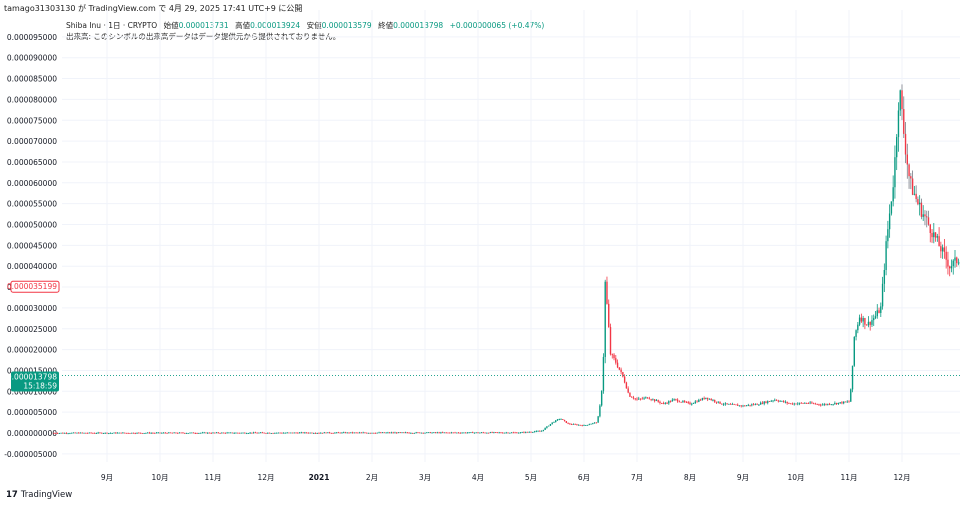  What do you see at coordinates (32, 350) in the screenshot?
I see `y-tick-label: 0.000020000` at bounding box center [32, 350].